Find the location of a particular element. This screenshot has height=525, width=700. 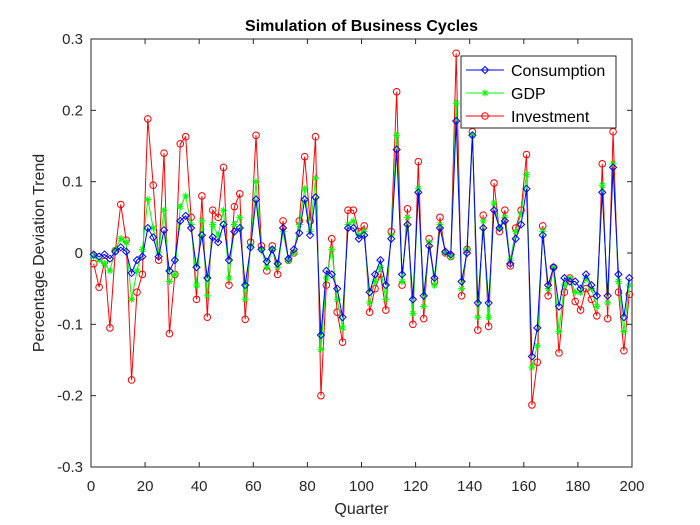

y-tick-label: -0.1 is located at coordinates (70, 324).